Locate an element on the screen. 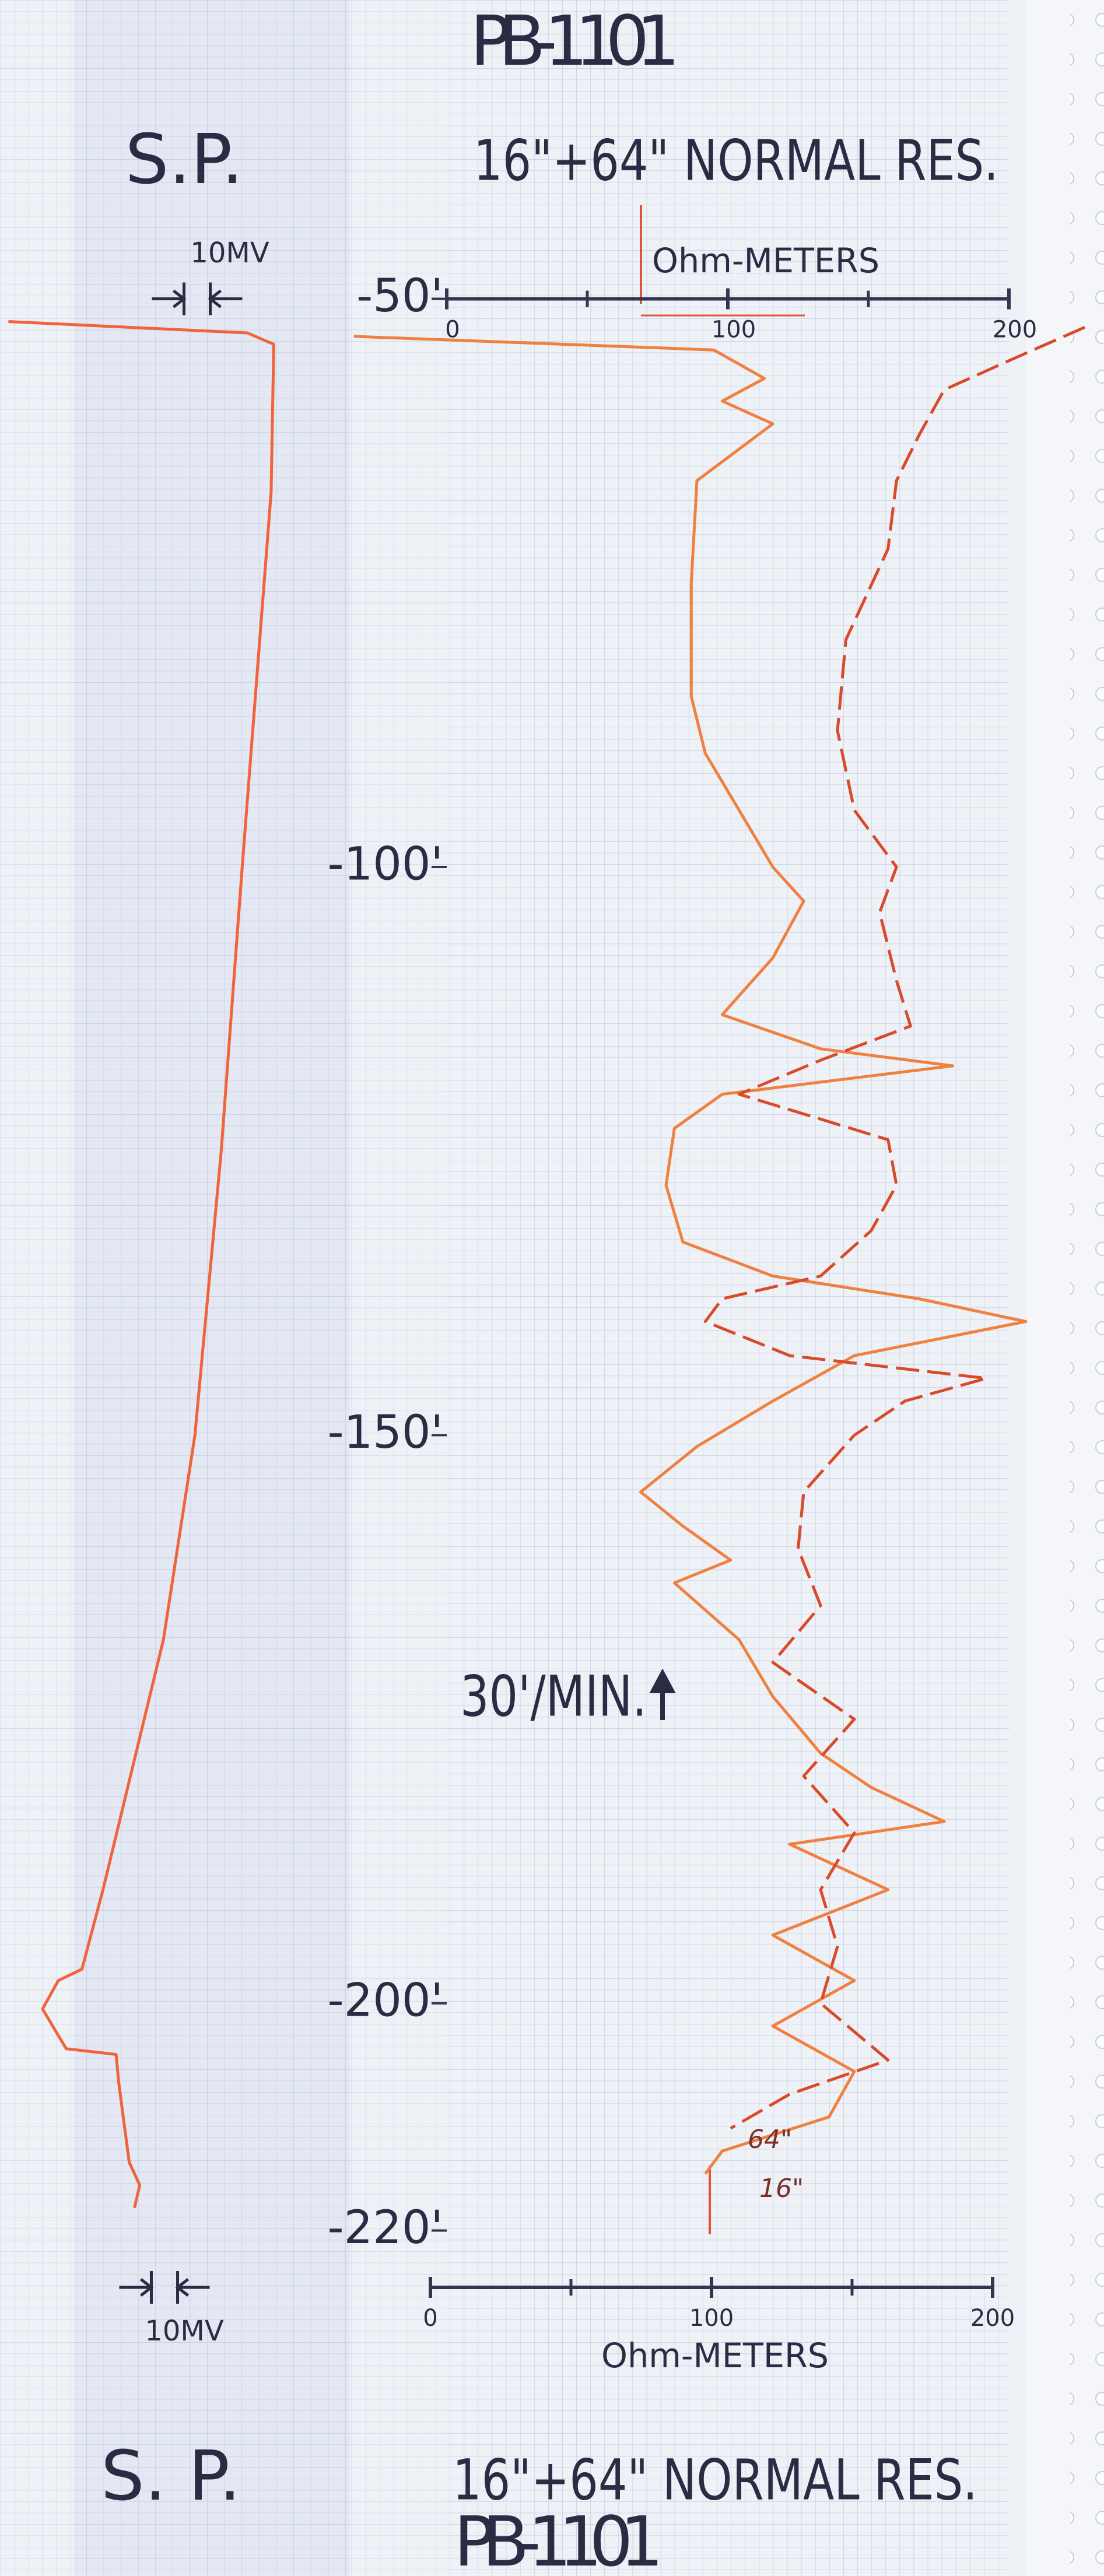 The width and height of the screenshot is (1104, 2576). y-tick-label: -150' is located at coordinates (385, 1432).